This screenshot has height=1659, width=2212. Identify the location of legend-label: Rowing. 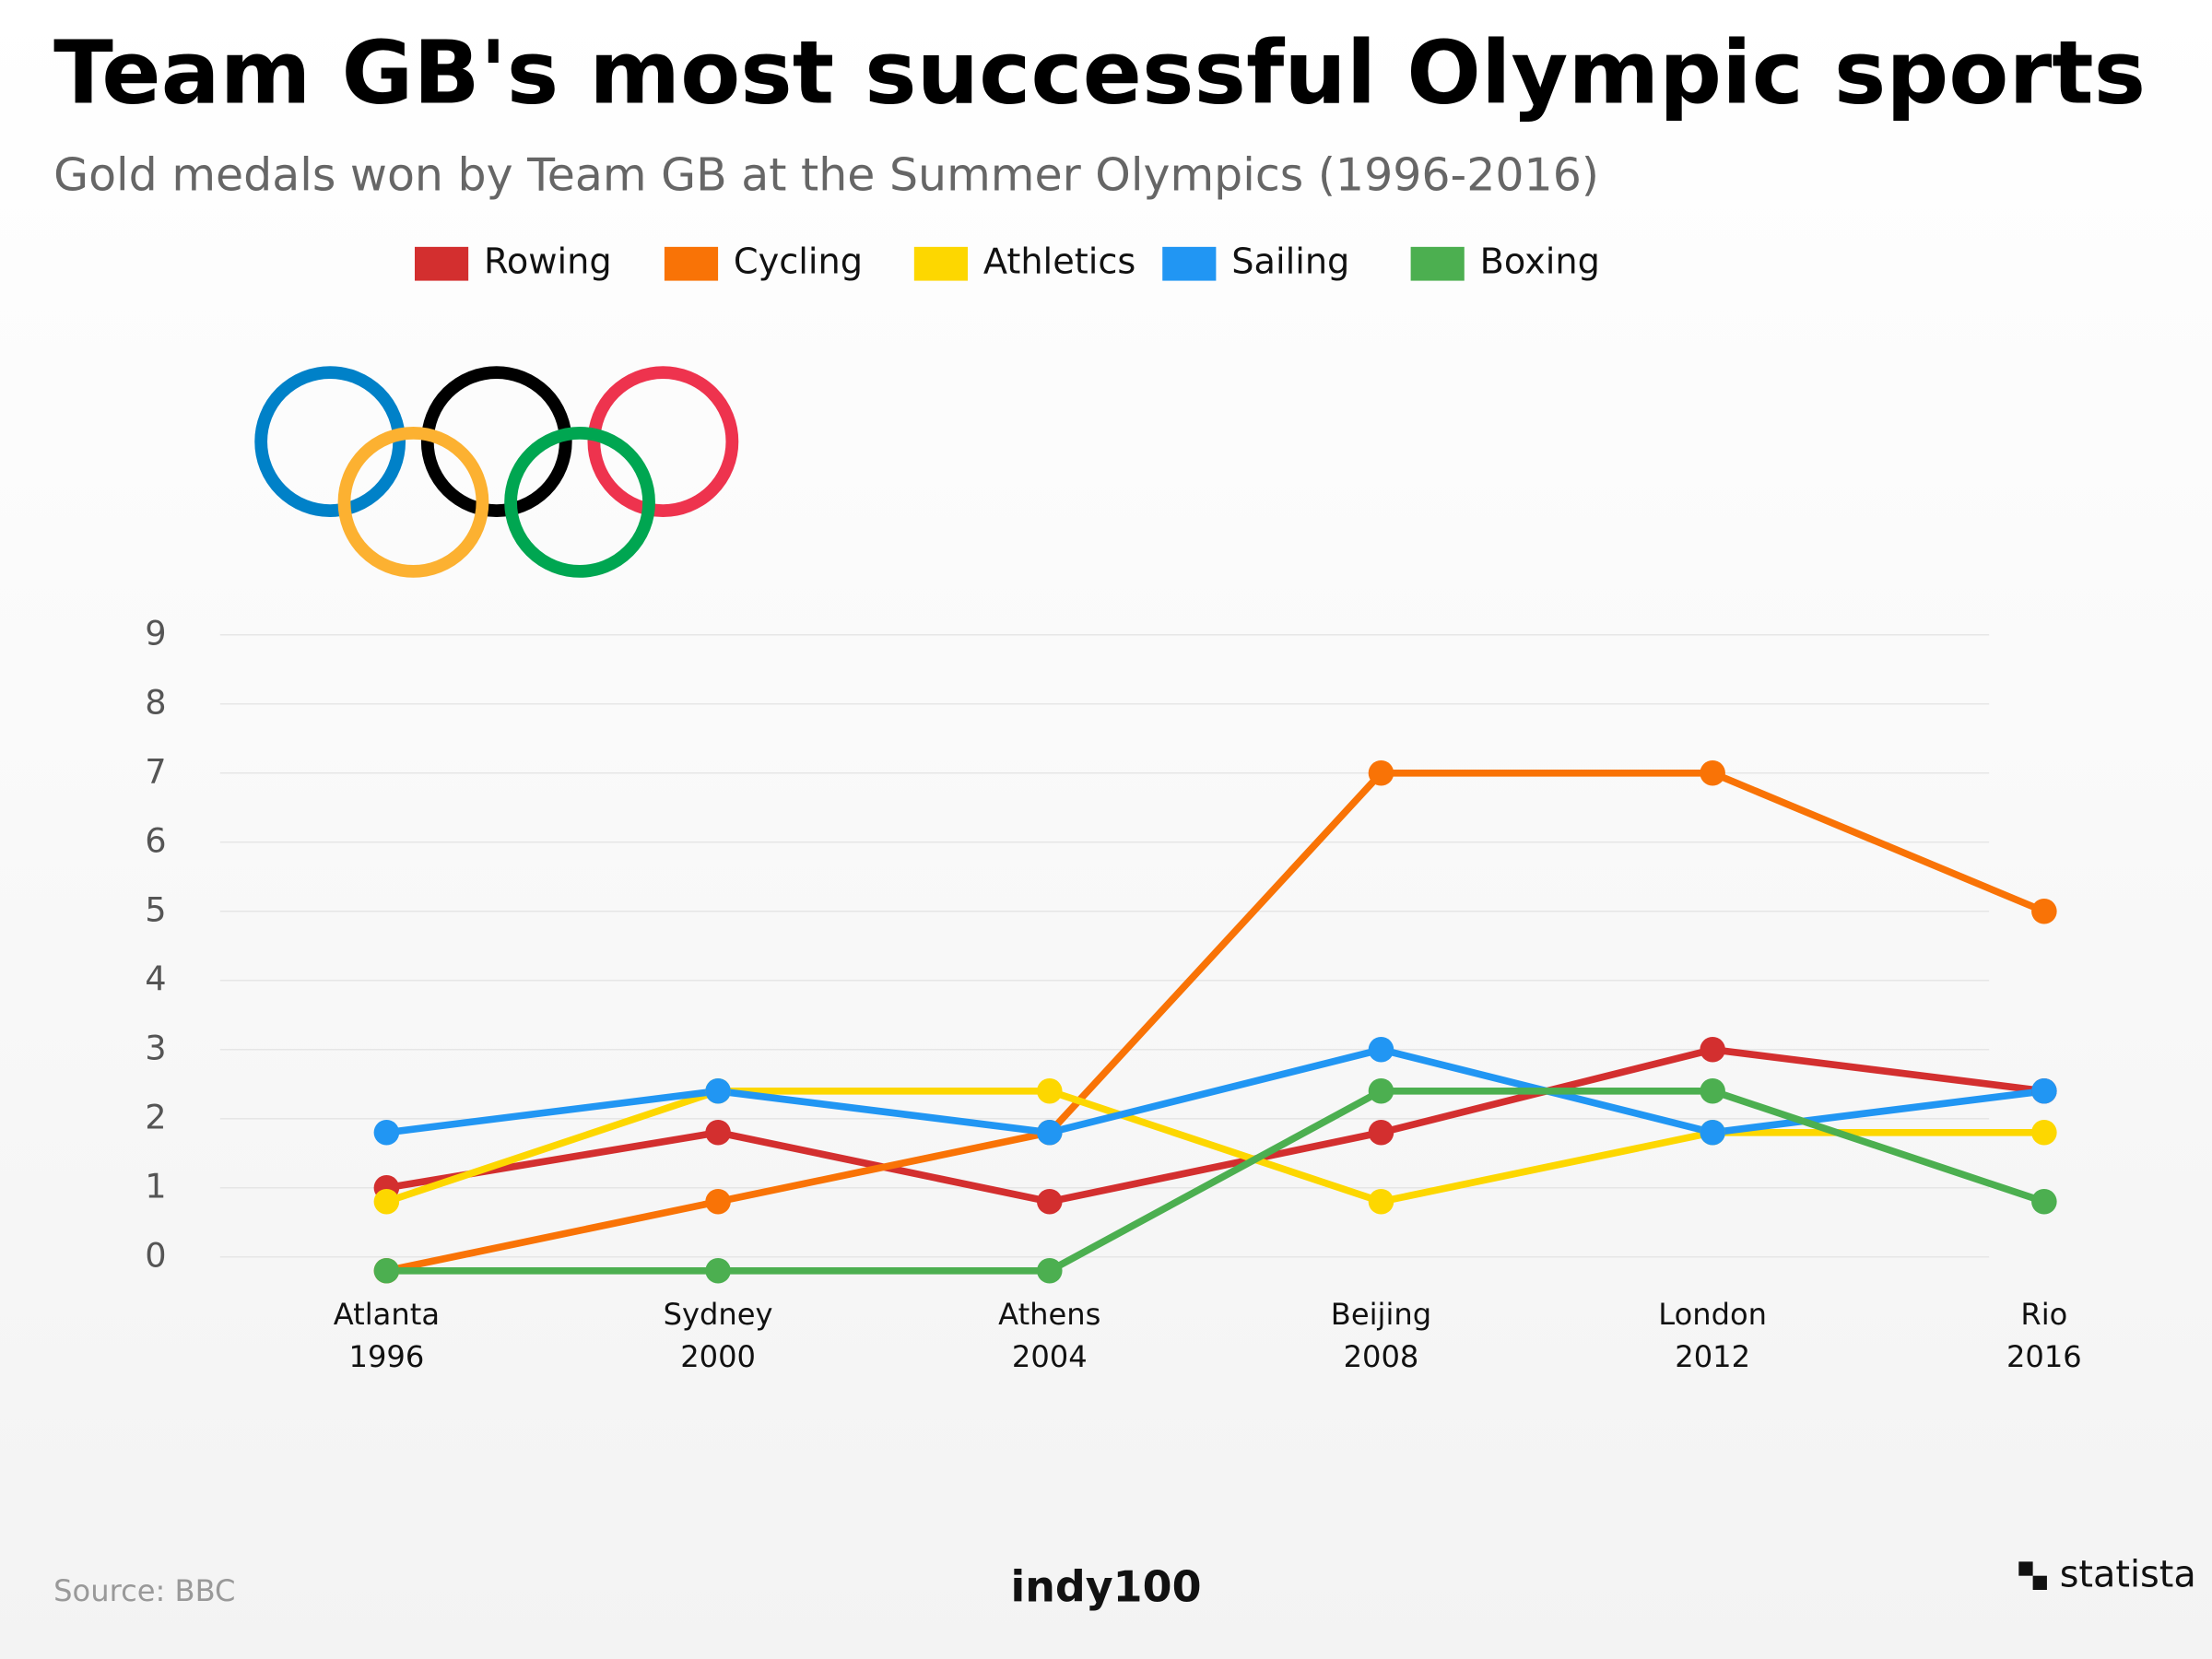
(548, 262).